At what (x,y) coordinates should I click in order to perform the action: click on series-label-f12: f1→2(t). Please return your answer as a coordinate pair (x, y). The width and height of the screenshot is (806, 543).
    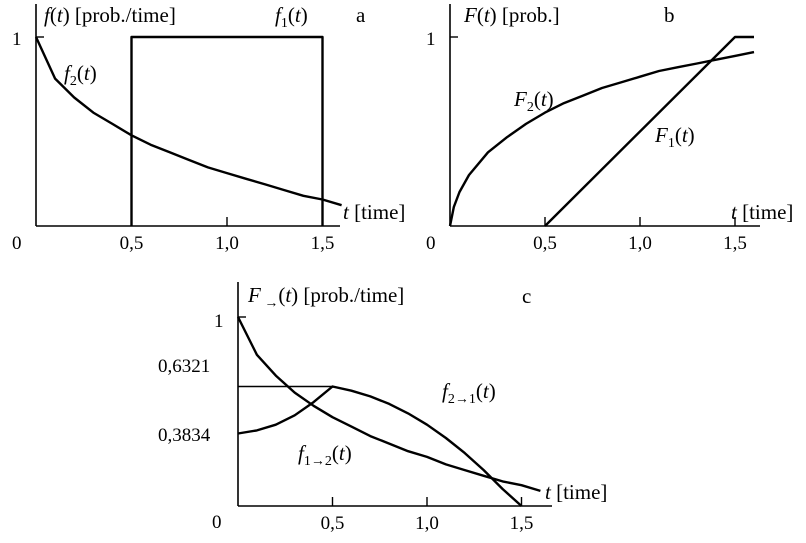
    Looking at the image, I should click on (325, 455).